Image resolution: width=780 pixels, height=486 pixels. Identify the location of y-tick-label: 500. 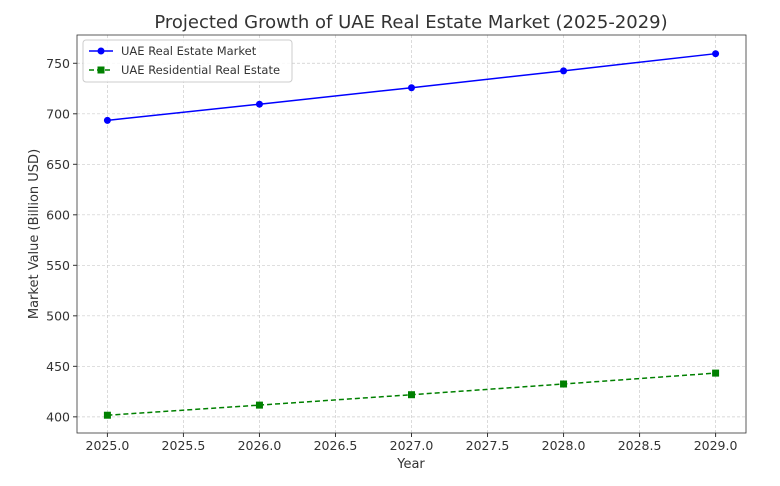
(58, 315).